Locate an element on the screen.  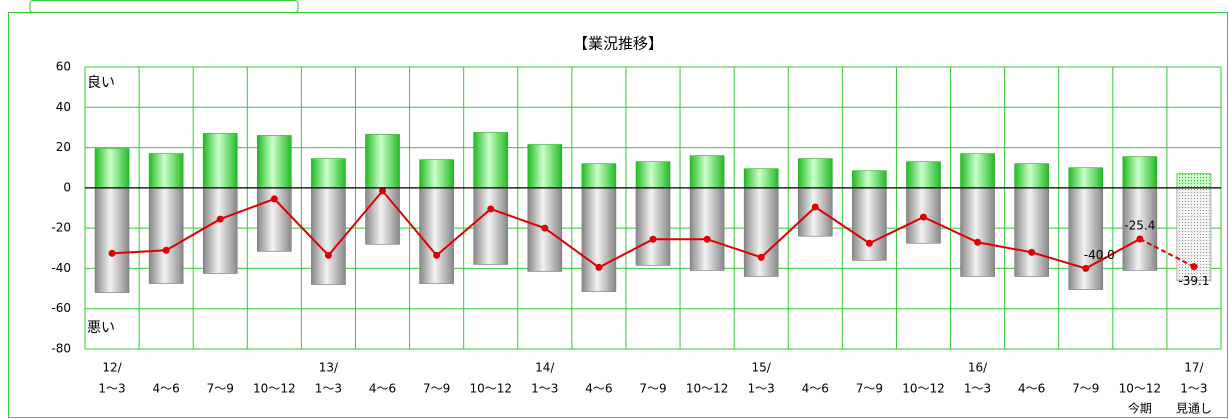
tab is located at coordinates (164, 6).